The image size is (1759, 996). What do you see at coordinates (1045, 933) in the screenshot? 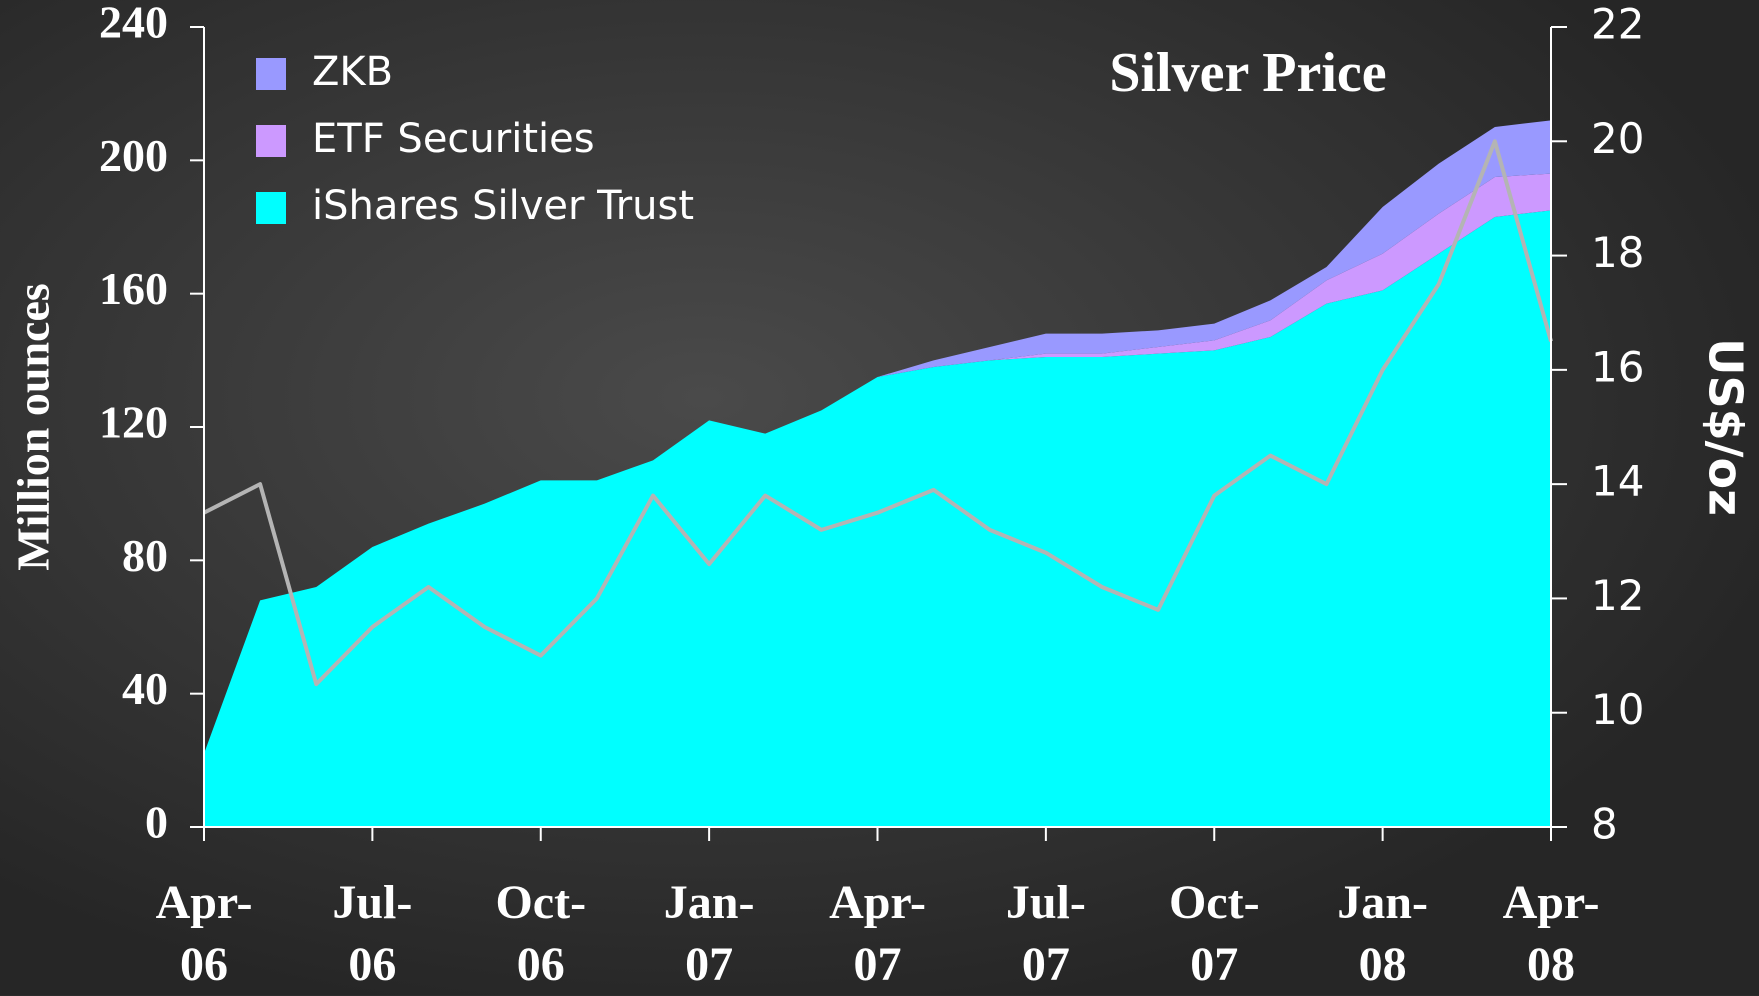
I see `x-tick-label: Jul- 07` at bounding box center [1045, 933].